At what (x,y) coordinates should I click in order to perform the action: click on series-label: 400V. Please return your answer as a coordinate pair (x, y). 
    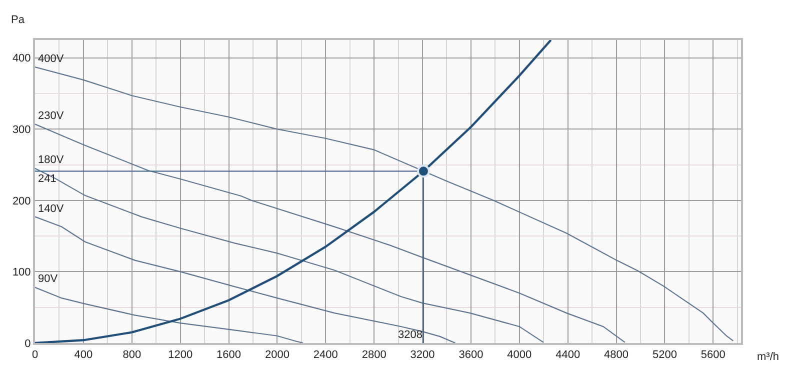
    Looking at the image, I should click on (51, 59).